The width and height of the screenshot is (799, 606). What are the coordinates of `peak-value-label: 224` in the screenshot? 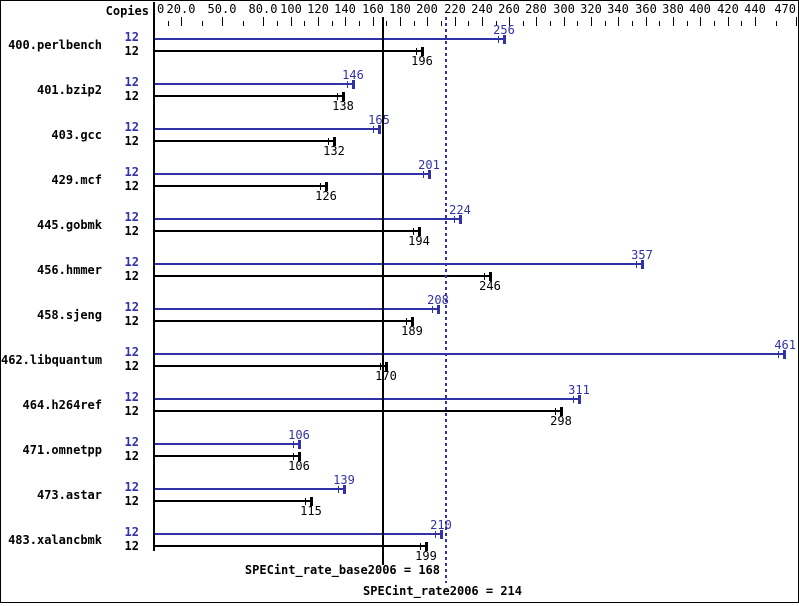 It's located at (460, 210).